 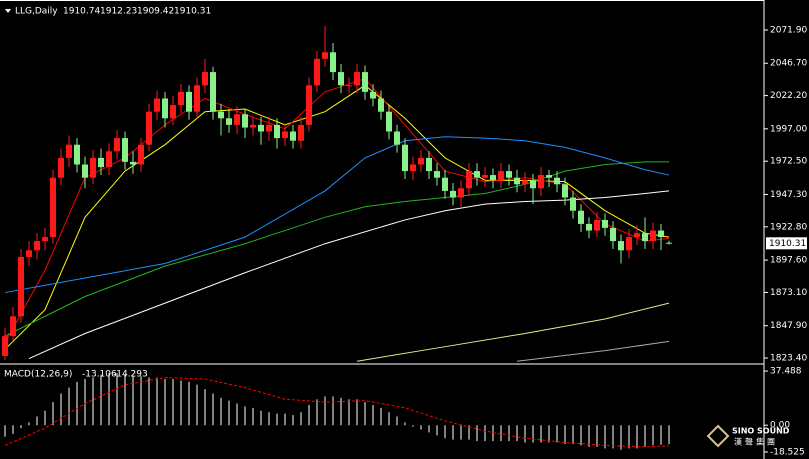 I want to click on y-tick-label: 1847.90, so click(x=788, y=326).